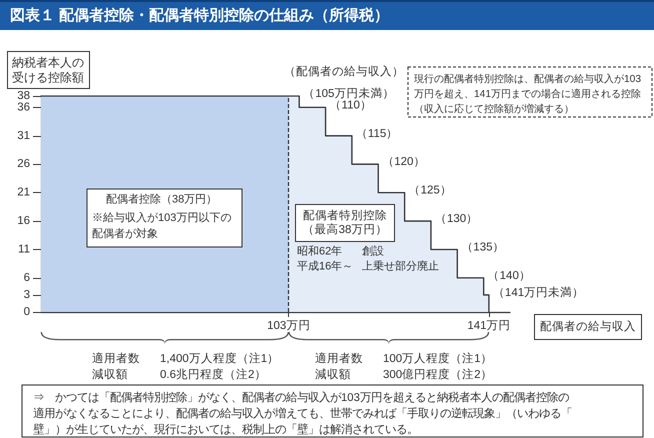 This screenshot has width=654, height=438. What do you see at coordinates (509, 276) in the screenshot?
I see `annotation: （140）` at bounding box center [509, 276].